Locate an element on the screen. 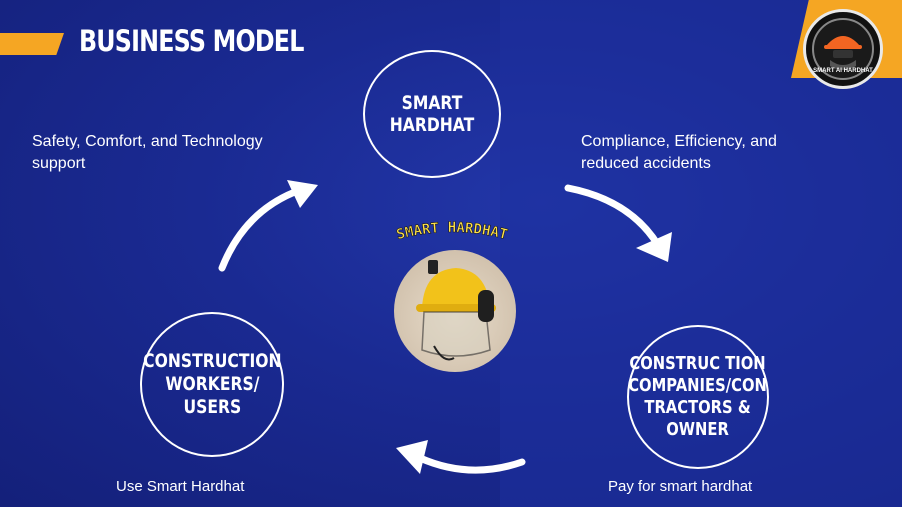 This screenshot has height=507, width=902. logo-text: SMART AI HARDHAT is located at coordinates (843, 71).